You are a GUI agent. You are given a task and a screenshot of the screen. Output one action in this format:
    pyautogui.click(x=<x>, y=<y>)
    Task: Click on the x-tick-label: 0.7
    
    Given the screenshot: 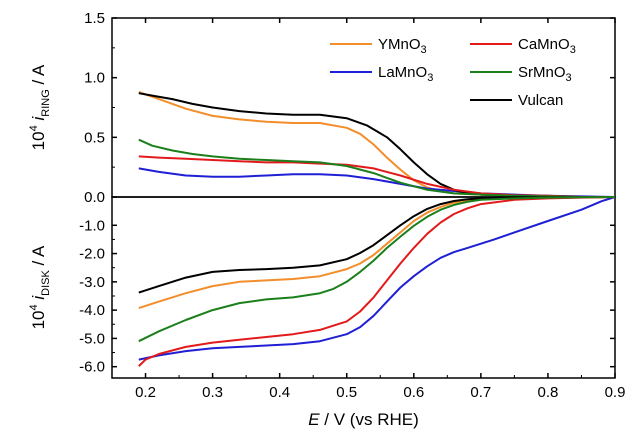 What is the action you would take?
    pyautogui.click(x=480, y=392)
    